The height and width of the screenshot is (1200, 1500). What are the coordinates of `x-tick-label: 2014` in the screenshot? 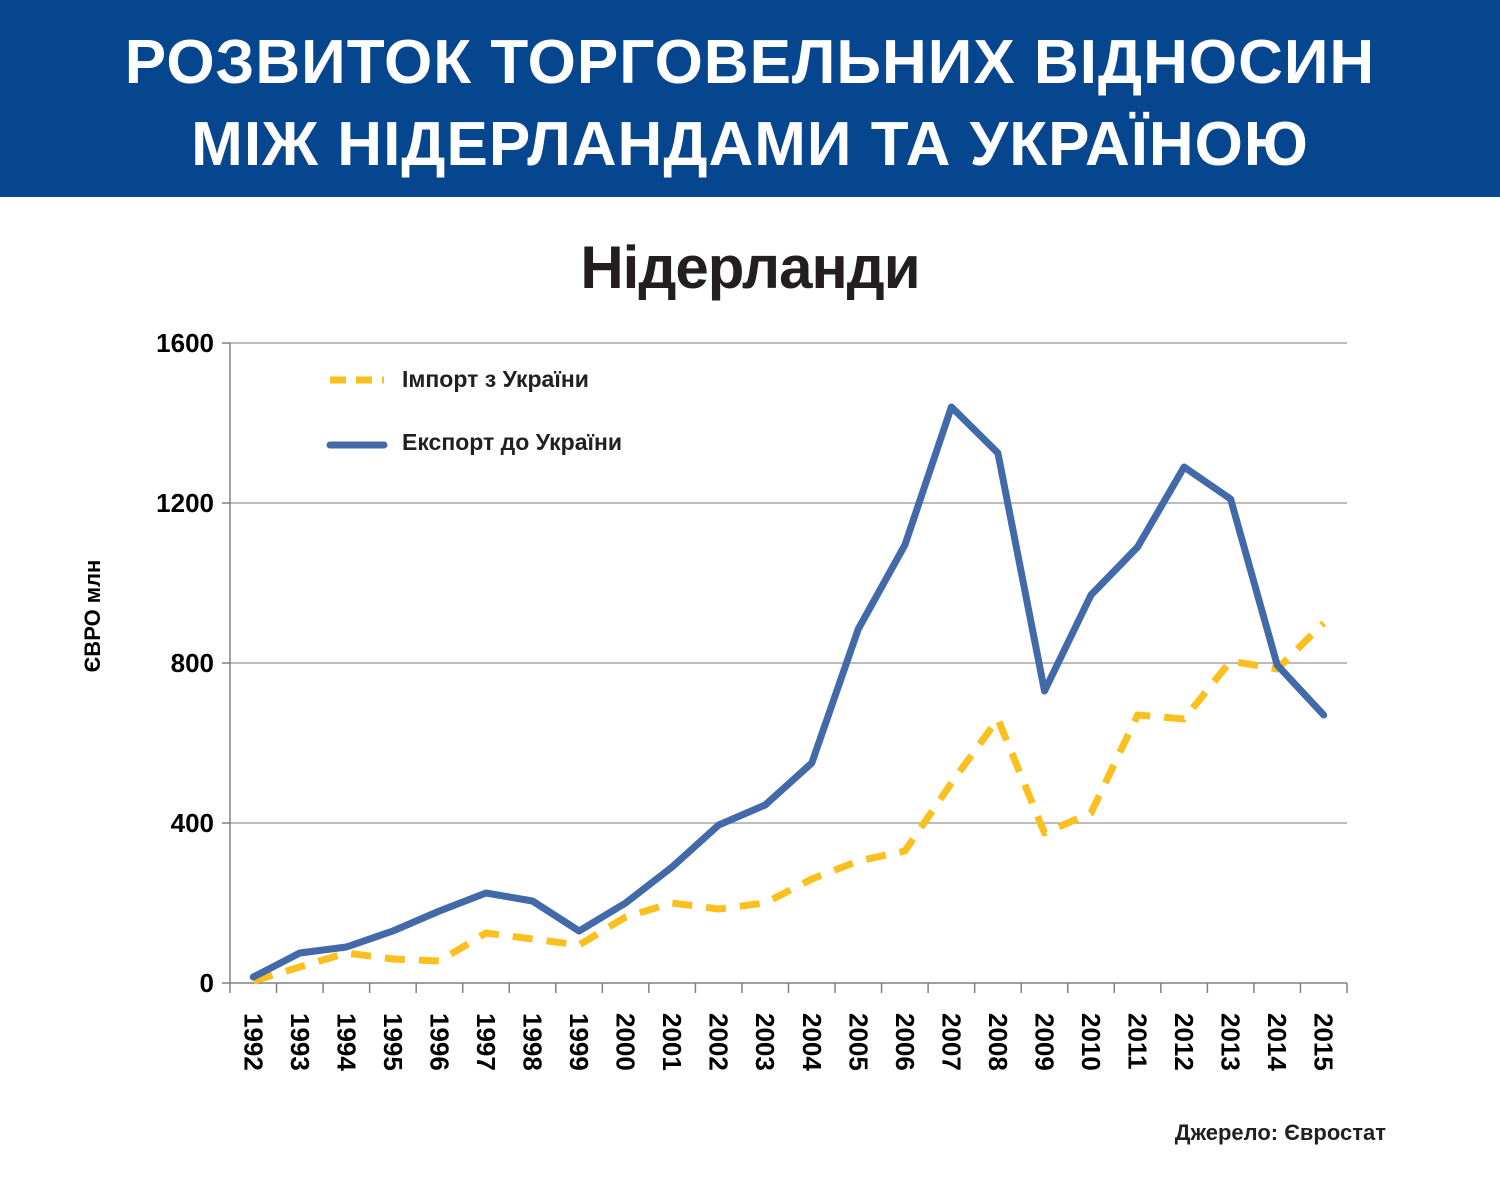 It's located at (1277, 1042).